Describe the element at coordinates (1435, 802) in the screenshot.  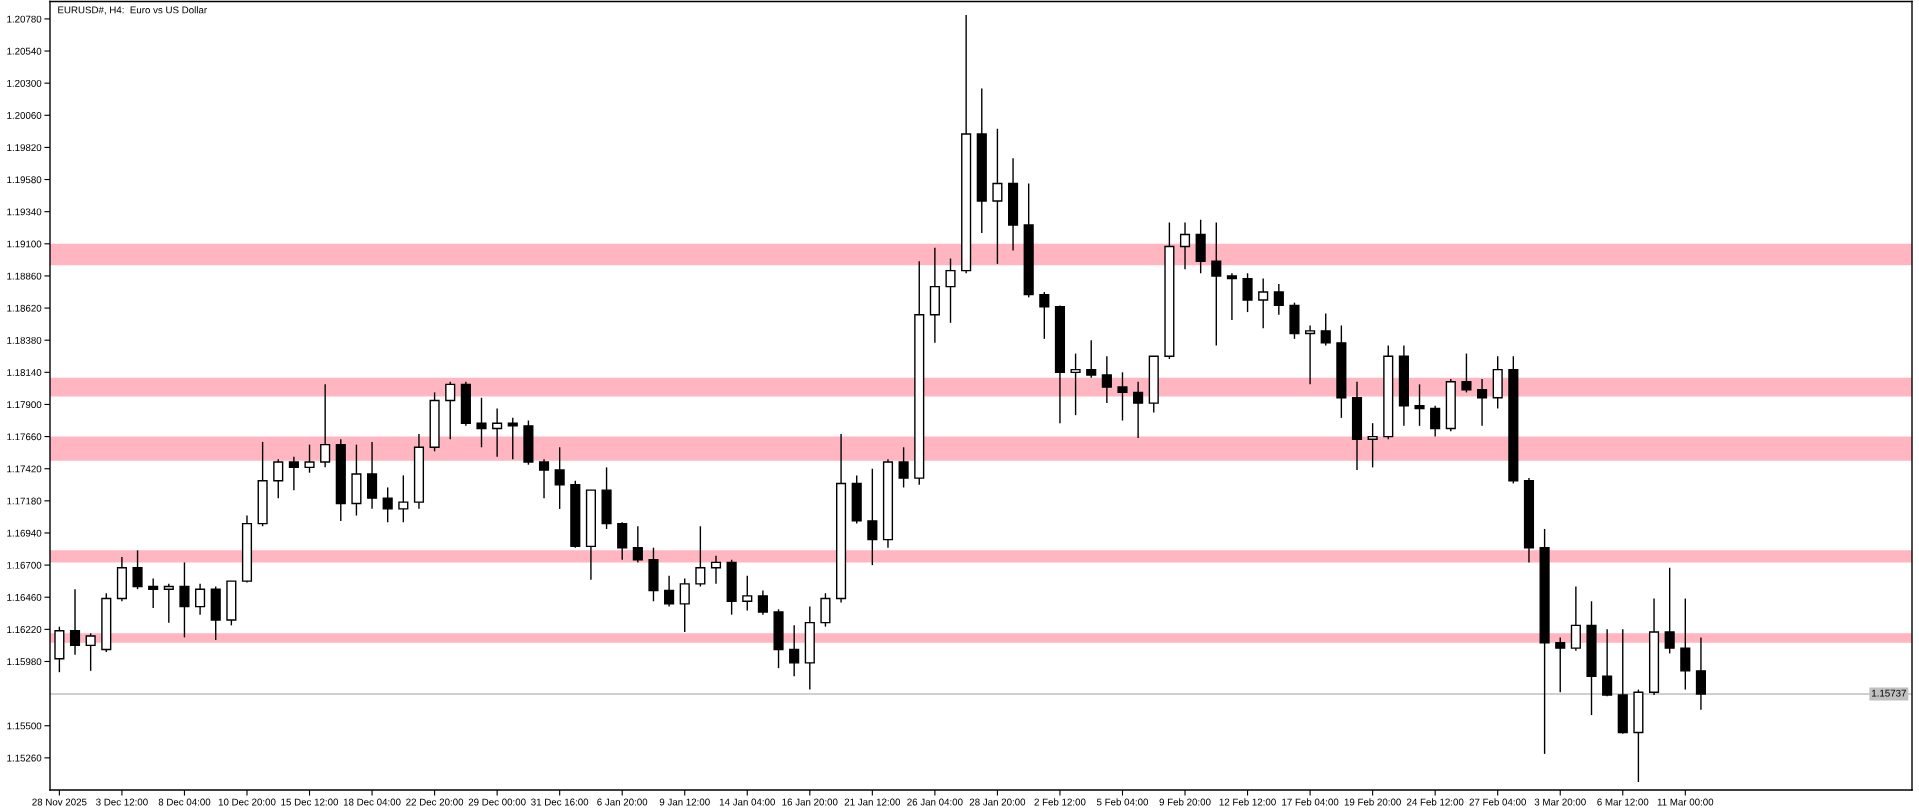
I see `x-tick-label: 24 Feb 12:00` at that location.